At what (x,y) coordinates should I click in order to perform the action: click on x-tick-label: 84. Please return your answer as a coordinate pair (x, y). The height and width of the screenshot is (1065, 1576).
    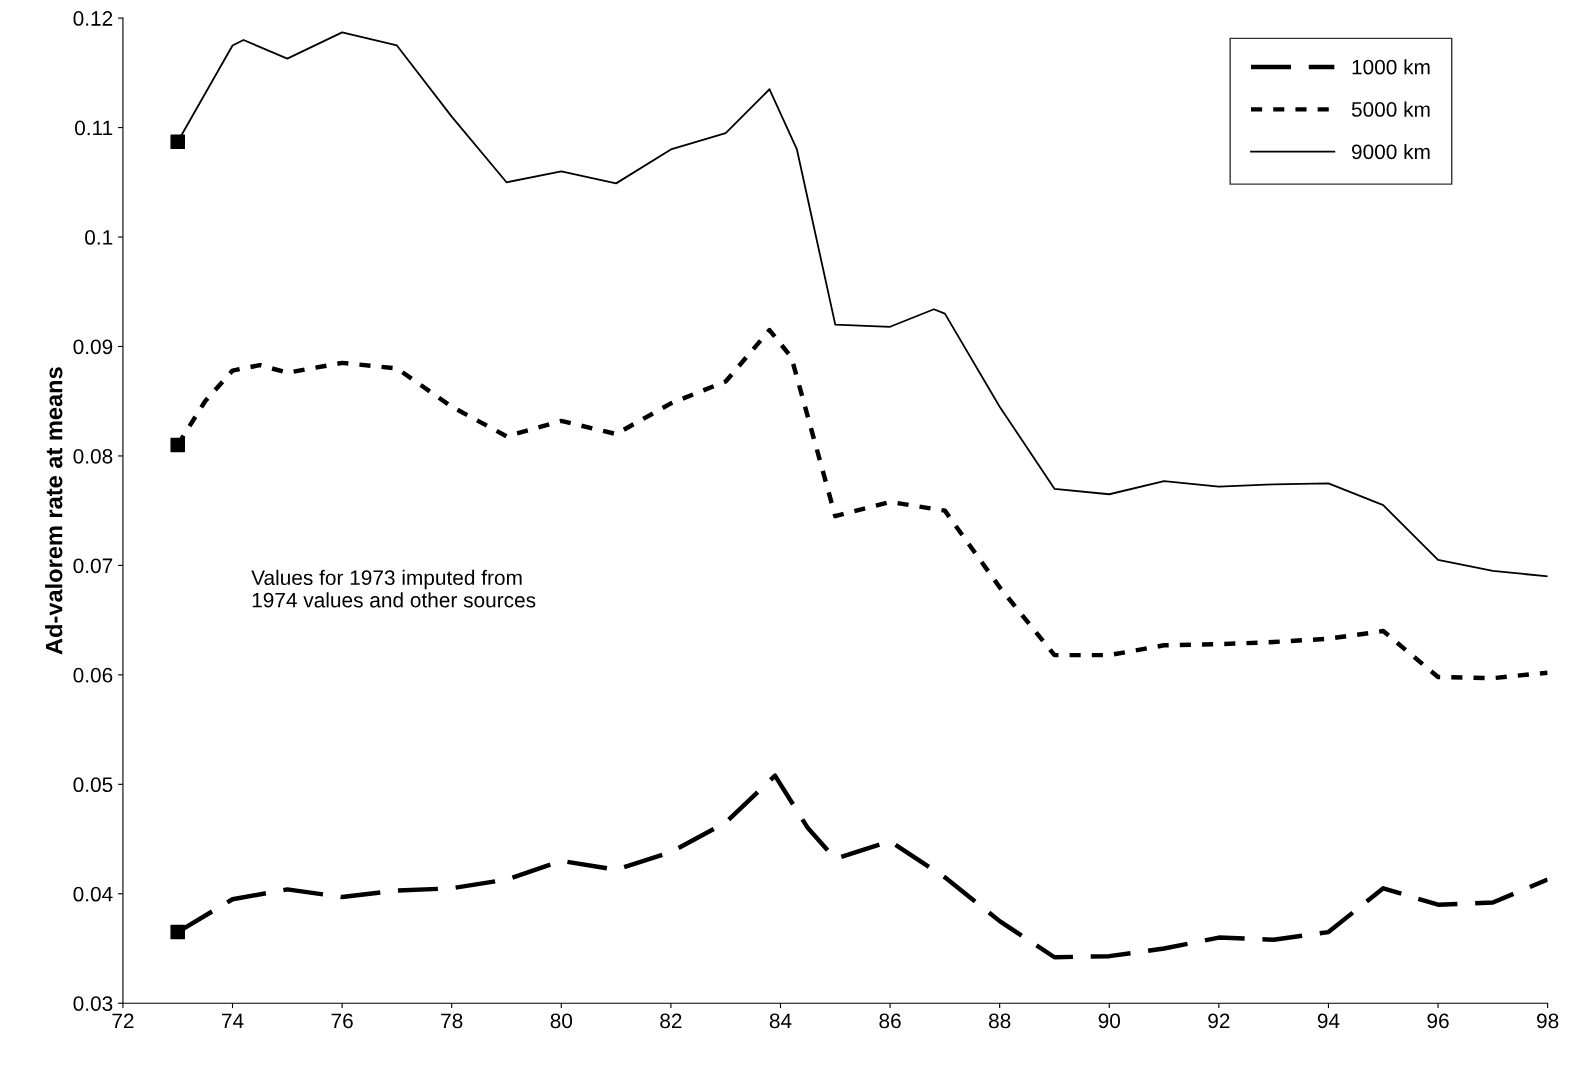
    Looking at the image, I should click on (780, 1021).